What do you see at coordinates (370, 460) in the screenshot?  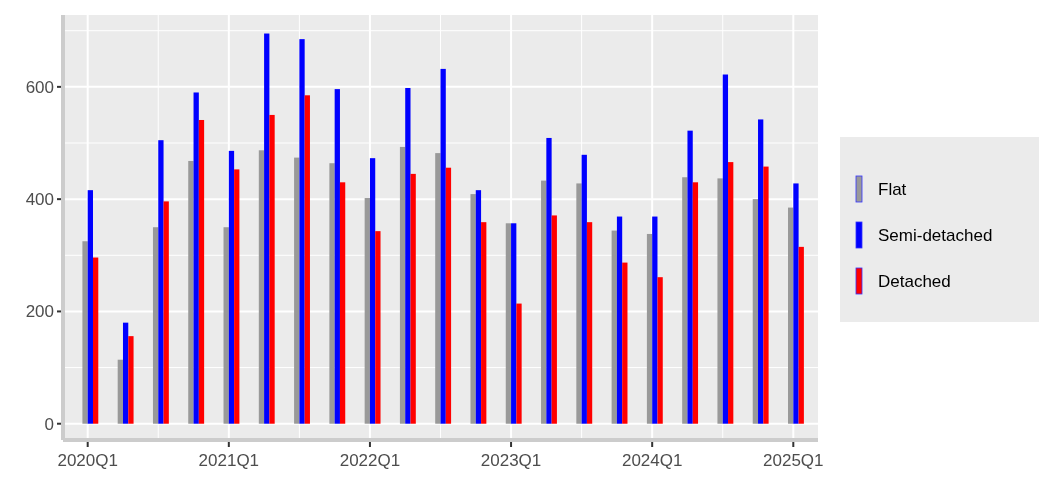 I see `x-tick-label: 2022Q1` at bounding box center [370, 460].